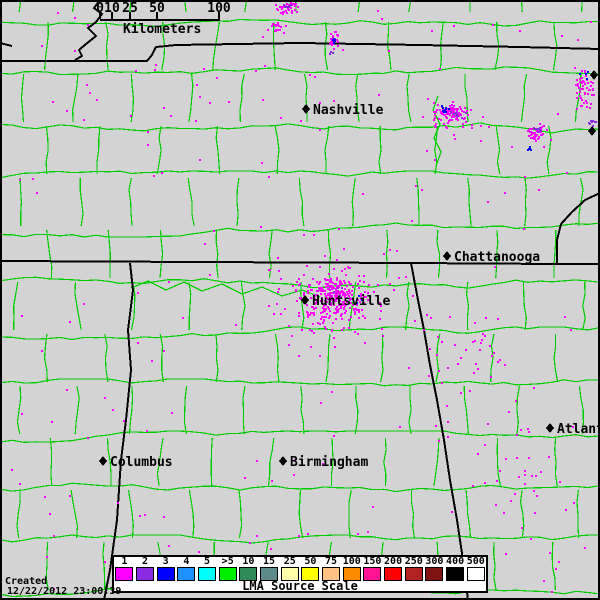 The height and width of the screenshot is (600, 600). I want to click on legend-entry-50: 50, so click(310, 569).